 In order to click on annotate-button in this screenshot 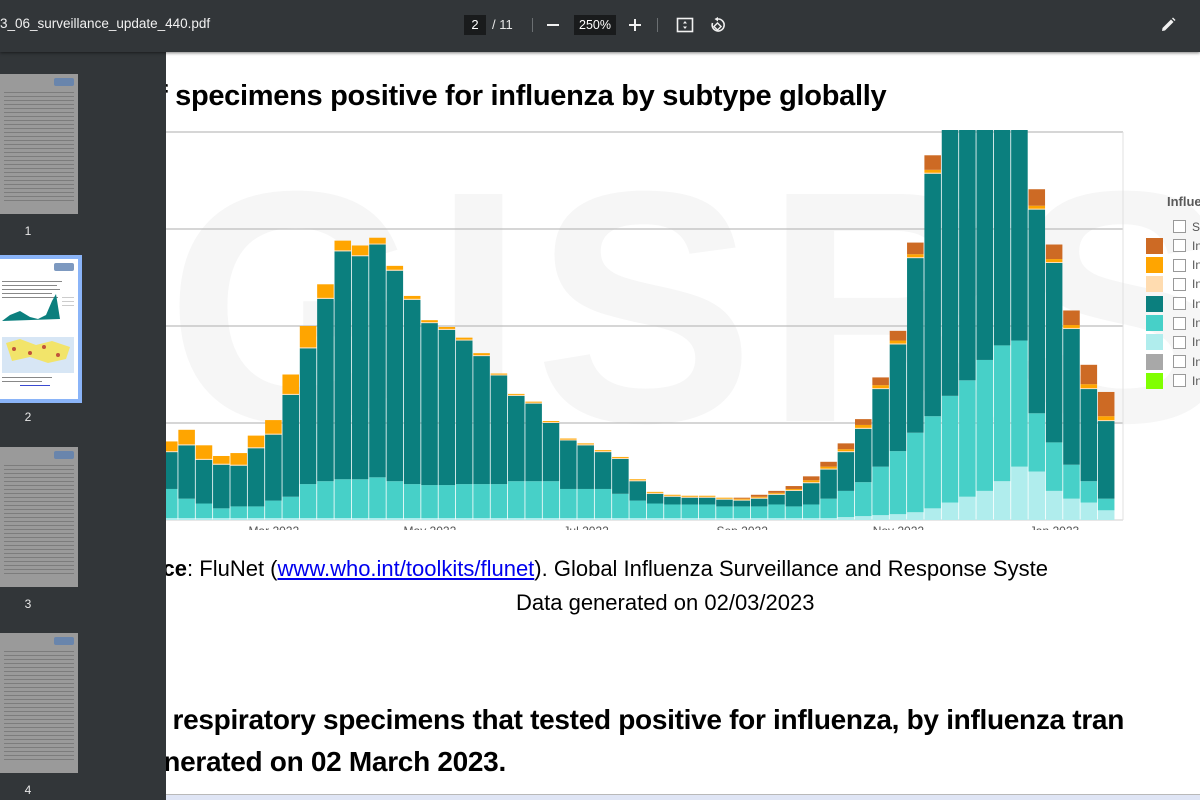, I will do `click(1168, 25)`.